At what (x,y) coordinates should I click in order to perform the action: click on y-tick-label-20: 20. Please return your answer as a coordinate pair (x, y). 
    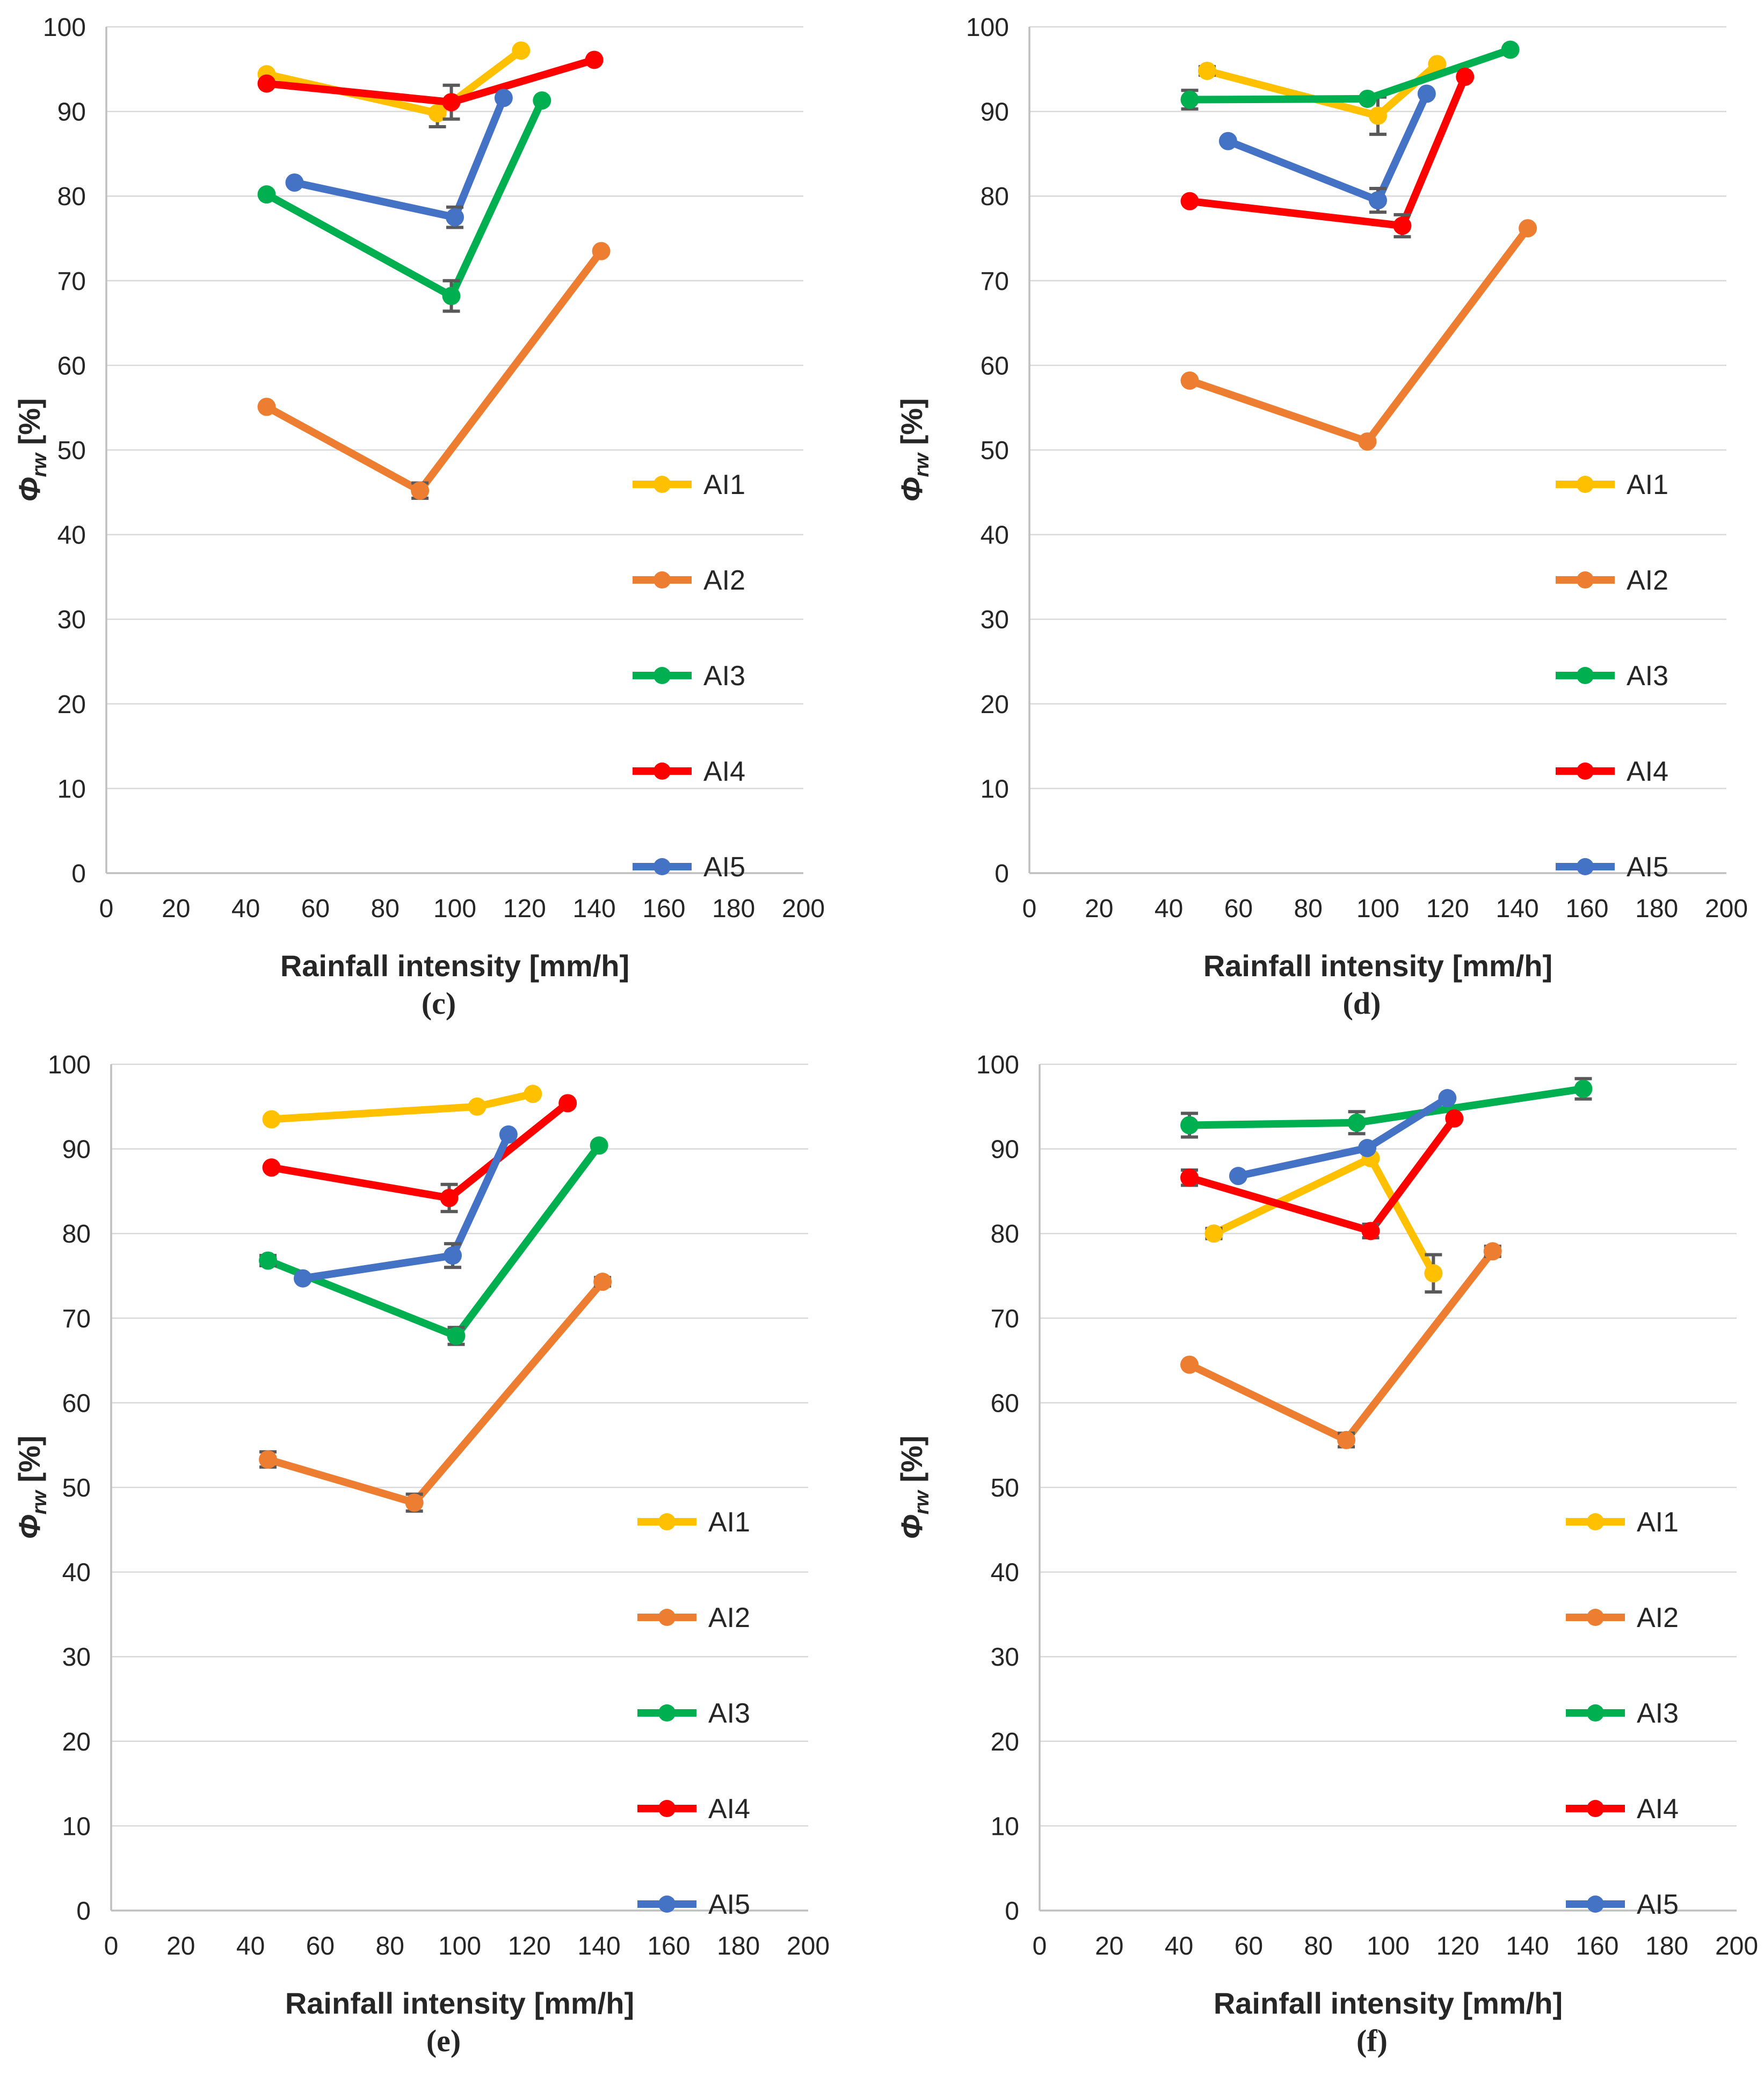
    Looking at the image, I should click on (71, 705).